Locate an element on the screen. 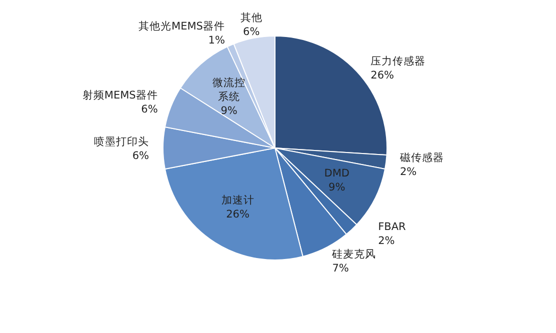 The image size is (556, 333). slice-label: FBAR is located at coordinates (392, 227).